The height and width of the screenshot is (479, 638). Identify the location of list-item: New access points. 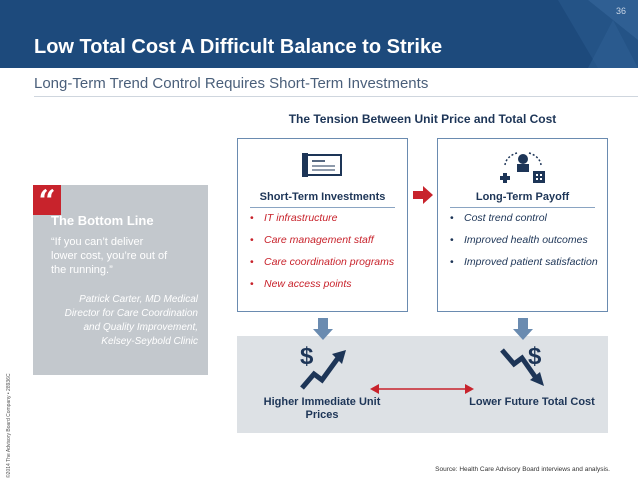
(324, 284).